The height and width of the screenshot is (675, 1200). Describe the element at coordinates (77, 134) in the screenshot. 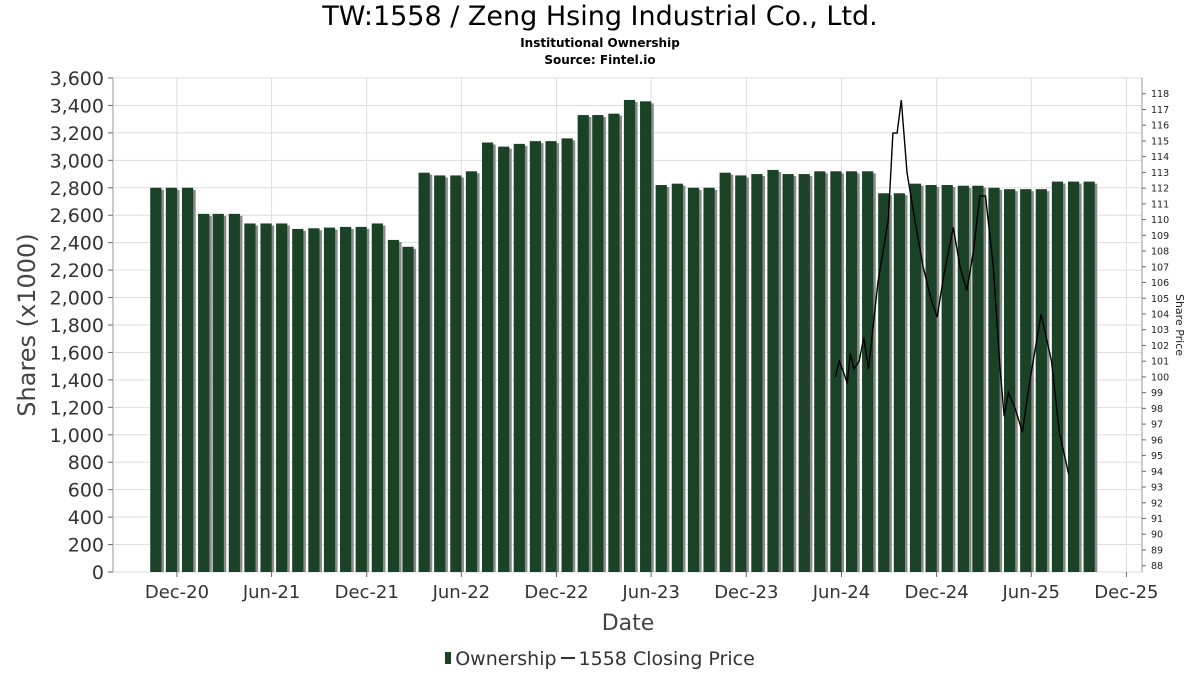

I see `y-tick-label: 3,200` at that location.